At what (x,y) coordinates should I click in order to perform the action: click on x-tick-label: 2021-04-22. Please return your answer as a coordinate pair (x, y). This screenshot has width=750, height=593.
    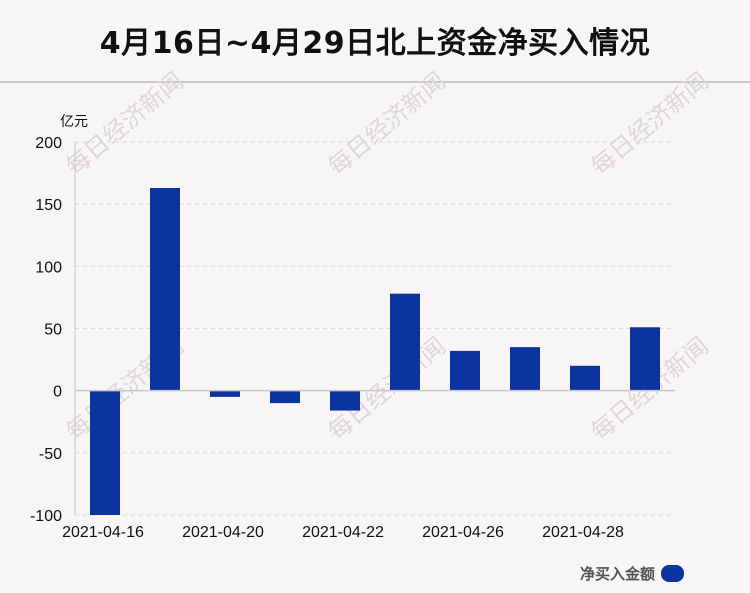
    Looking at the image, I should click on (343, 532).